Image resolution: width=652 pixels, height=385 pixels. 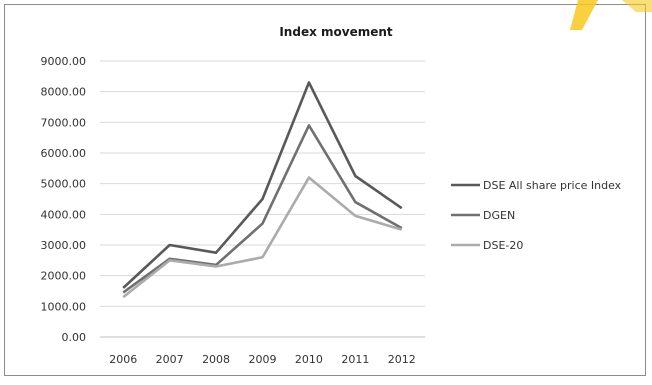 I want to click on legend: DSE All share price Index DGEN DSE-20, so click(x=536, y=215).